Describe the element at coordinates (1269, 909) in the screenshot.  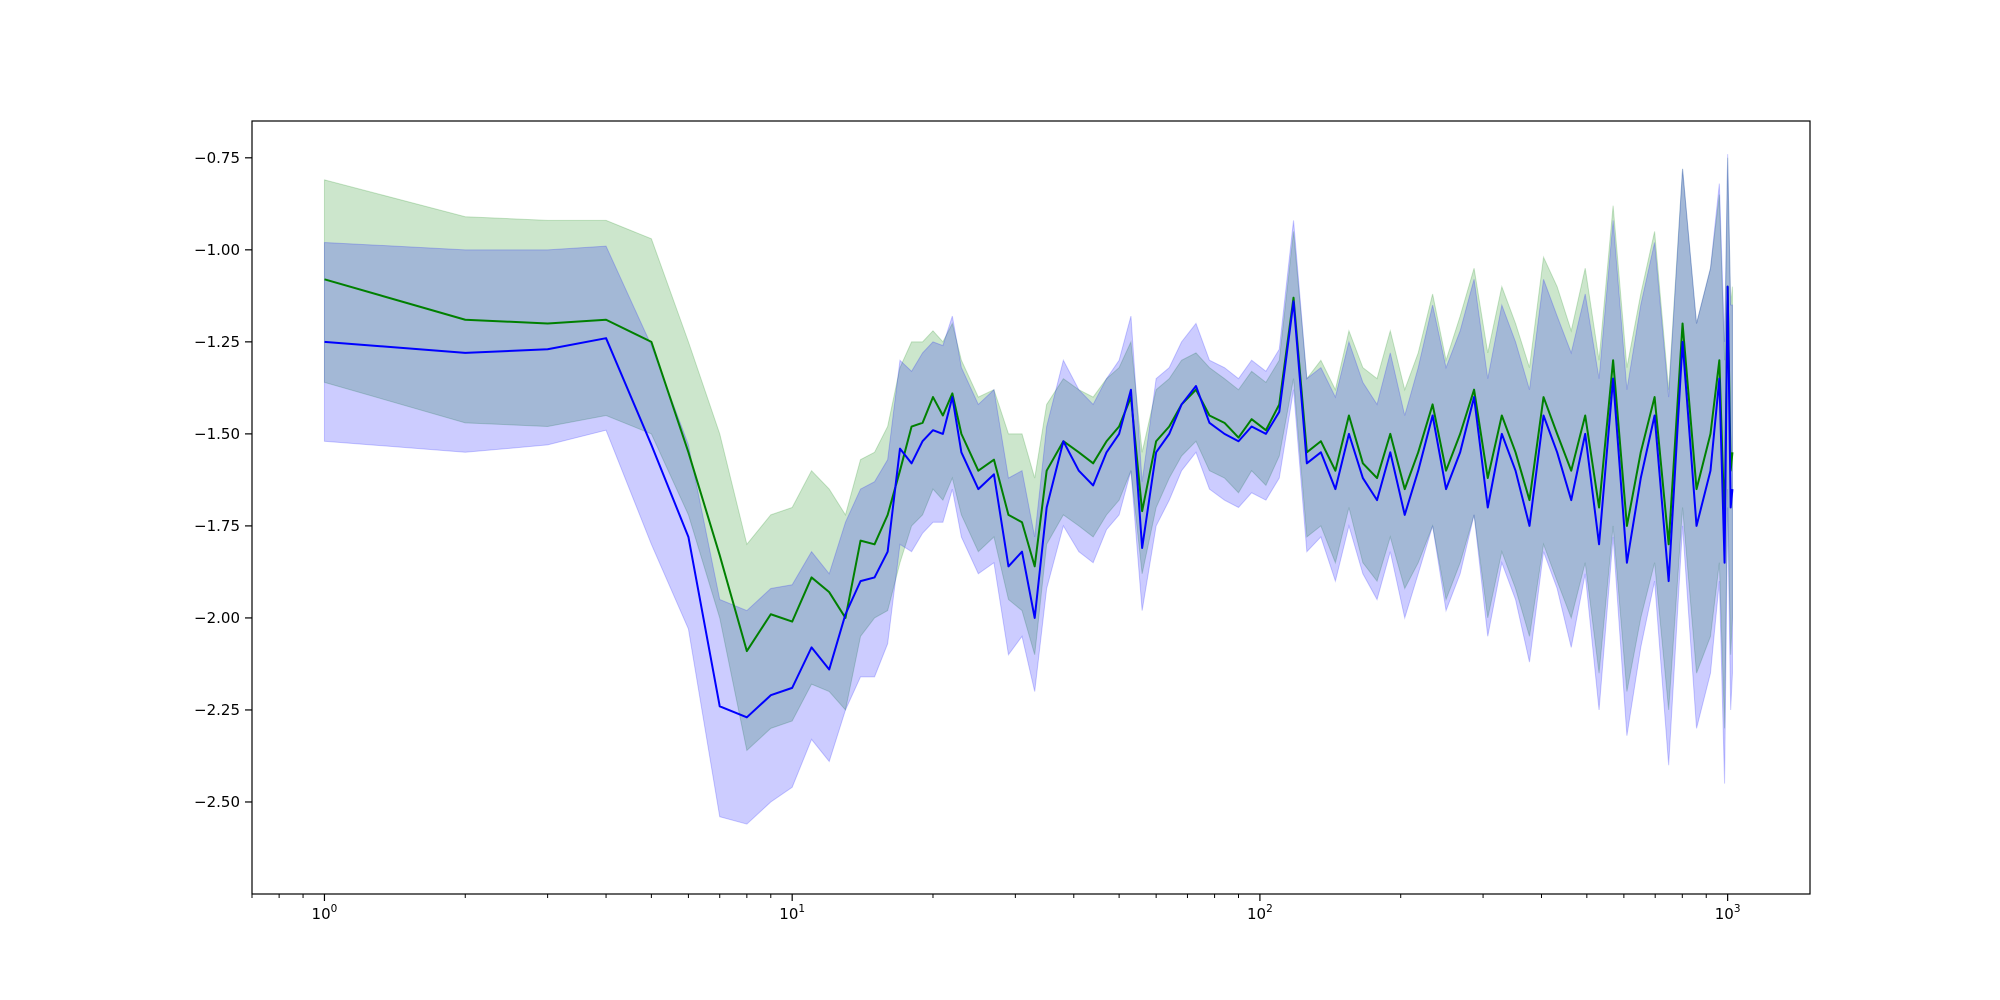
I see `x-tick-exponent: 2` at that location.